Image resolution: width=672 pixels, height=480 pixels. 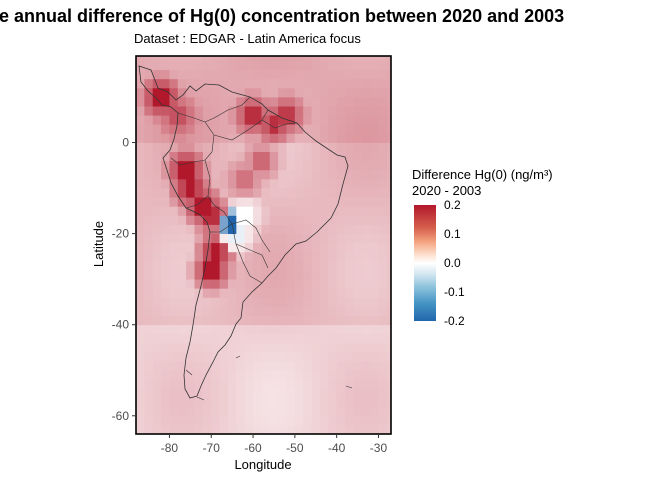 What do you see at coordinates (170, 448) in the screenshot?
I see `x-tick-label: -80` at bounding box center [170, 448].